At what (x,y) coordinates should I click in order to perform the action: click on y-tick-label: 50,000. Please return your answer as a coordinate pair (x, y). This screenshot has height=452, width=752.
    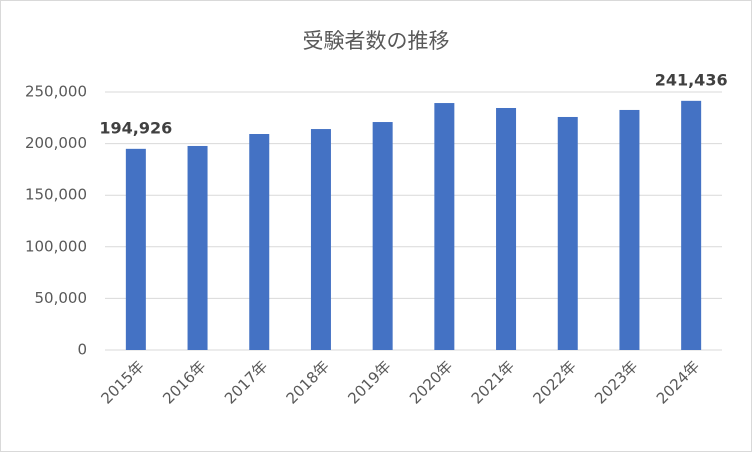
    Looking at the image, I should click on (61, 298).